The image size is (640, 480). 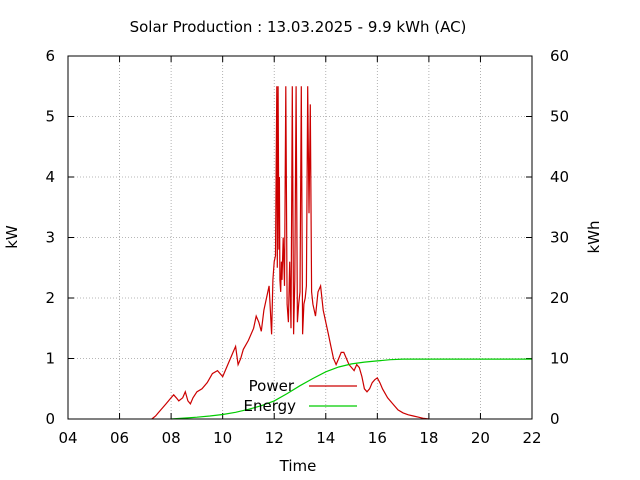 What do you see at coordinates (171, 438) in the screenshot?
I see `x-tick-label: 08` at bounding box center [171, 438].